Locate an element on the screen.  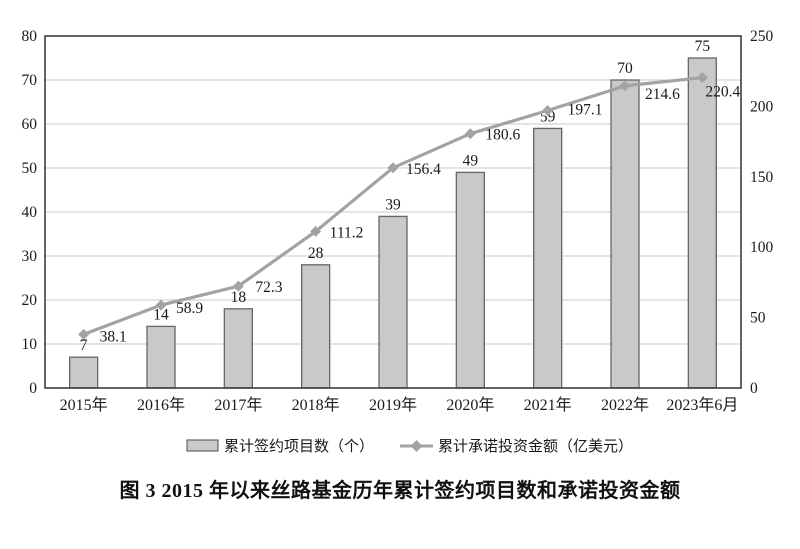
x-axis-label: 2018年 is located at coordinates (316, 405).